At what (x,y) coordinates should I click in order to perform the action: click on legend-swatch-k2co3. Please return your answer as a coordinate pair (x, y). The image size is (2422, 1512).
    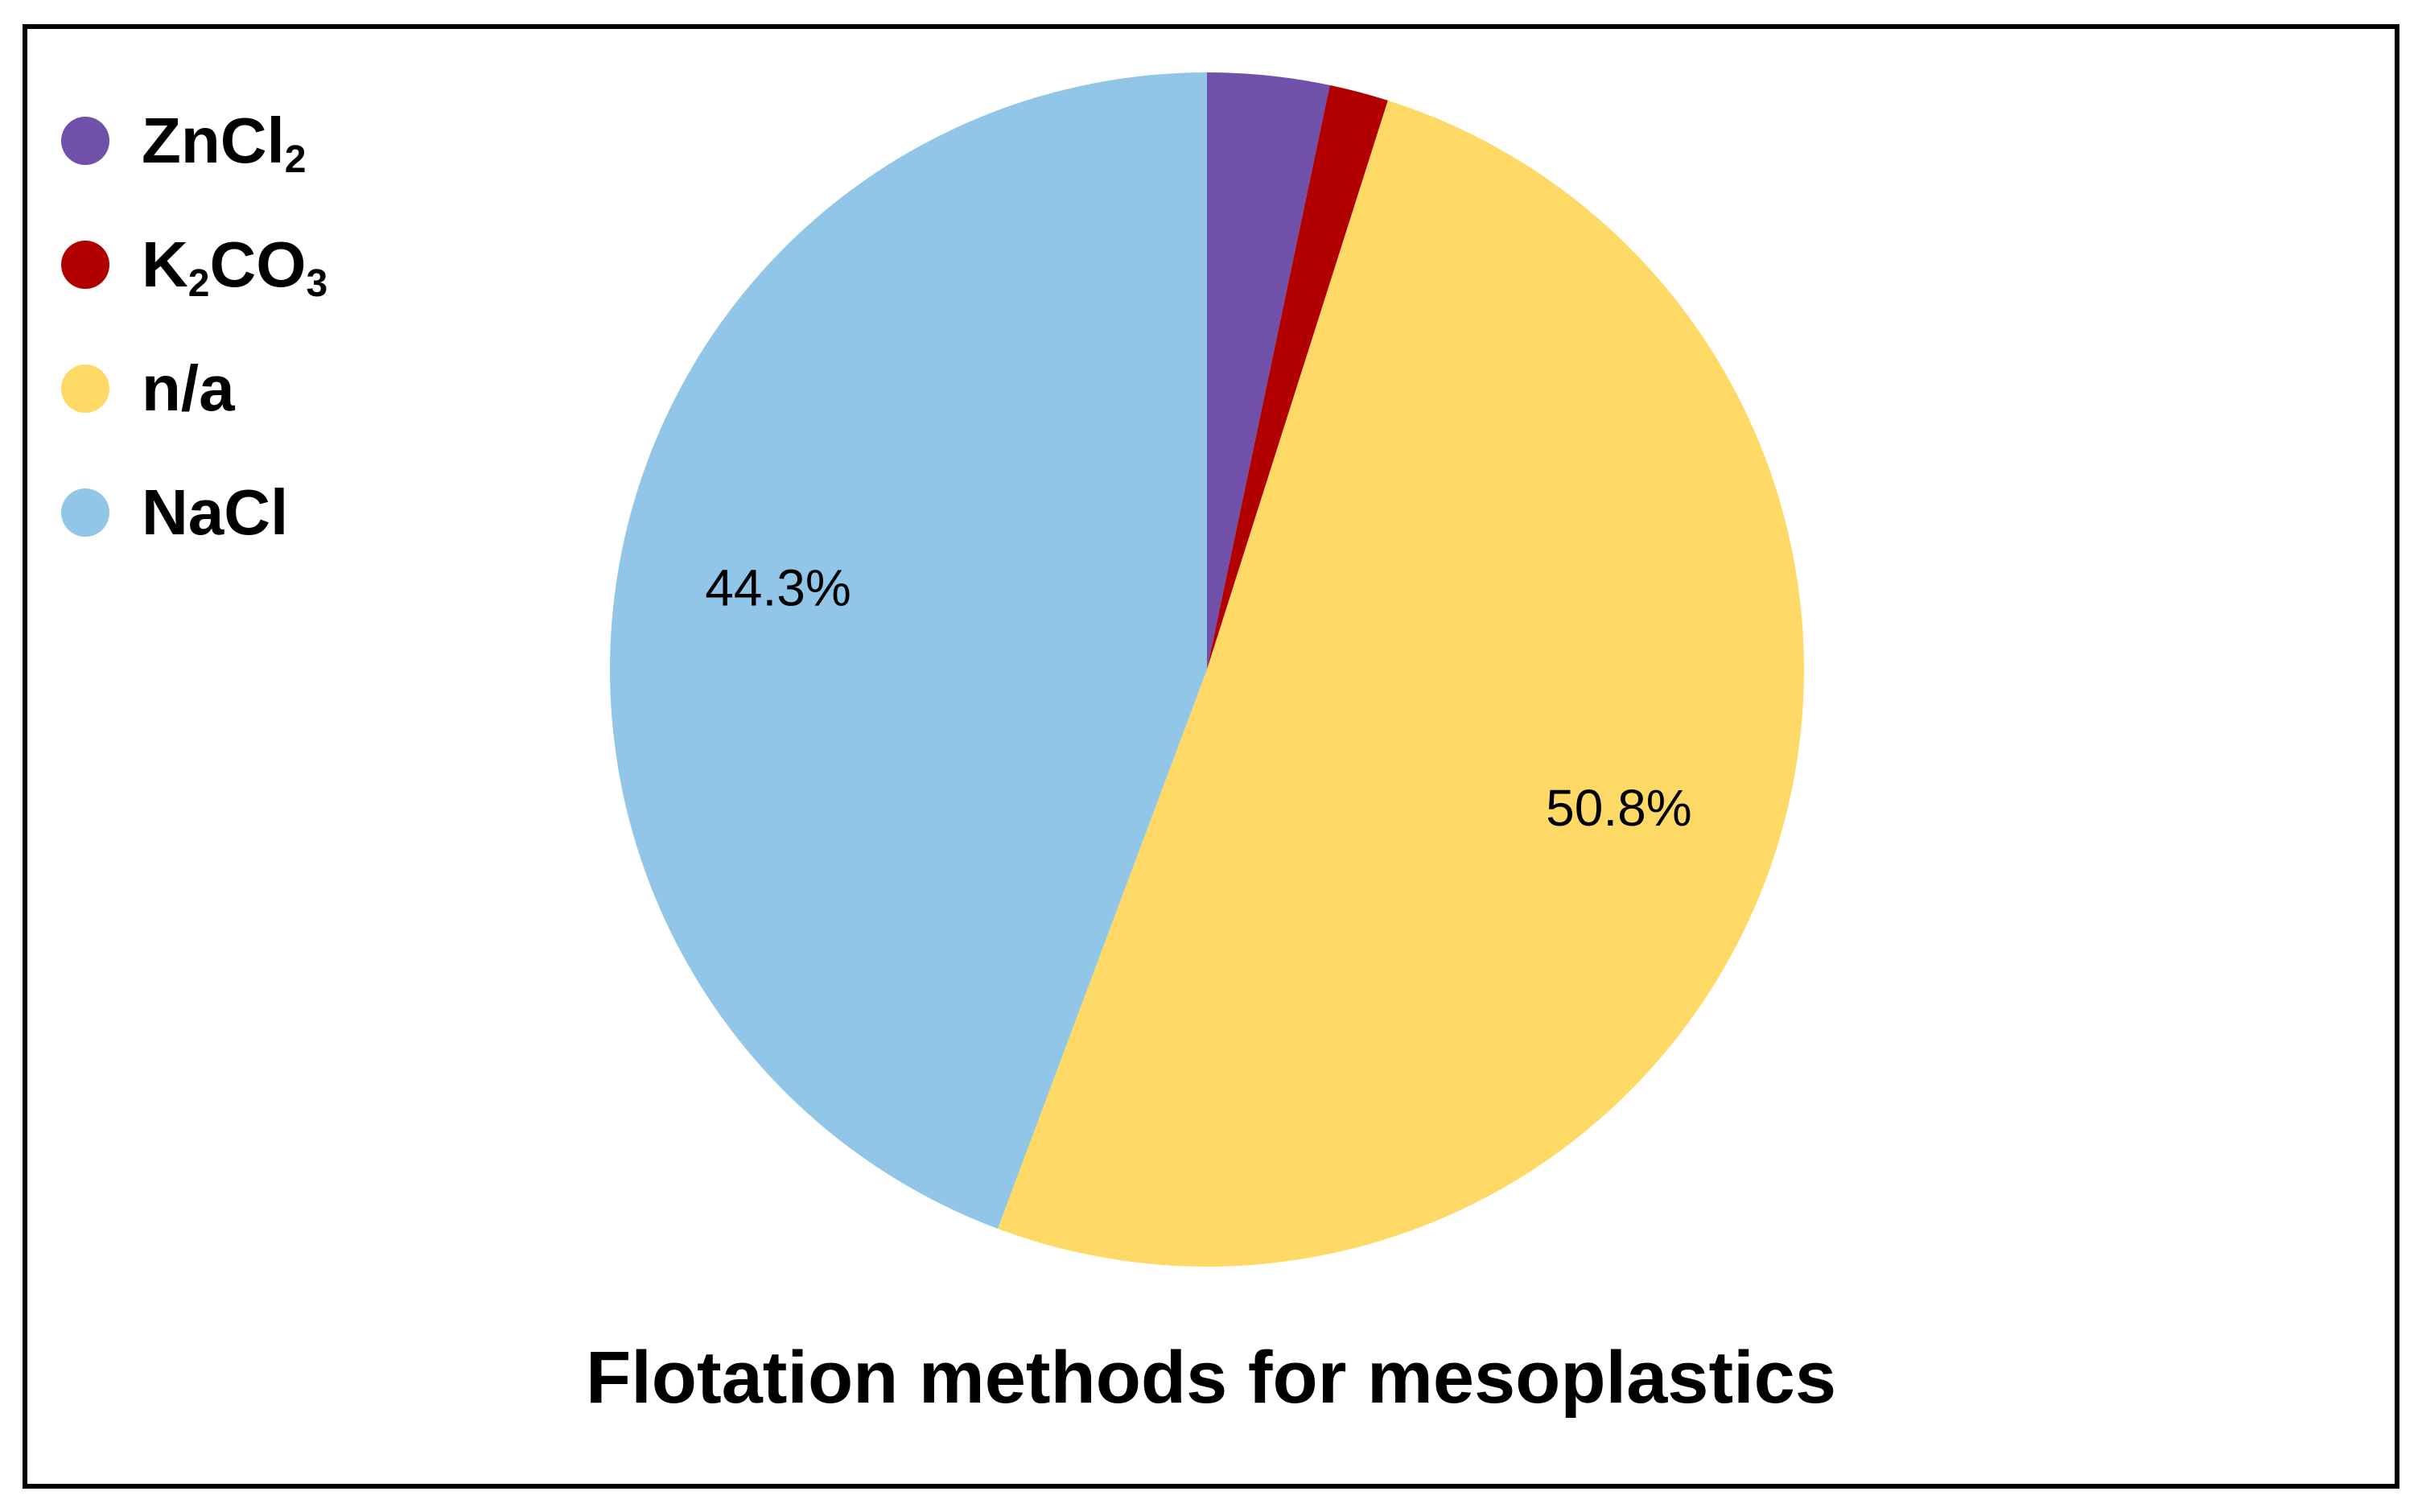
    Looking at the image, I should click on (85, 265).